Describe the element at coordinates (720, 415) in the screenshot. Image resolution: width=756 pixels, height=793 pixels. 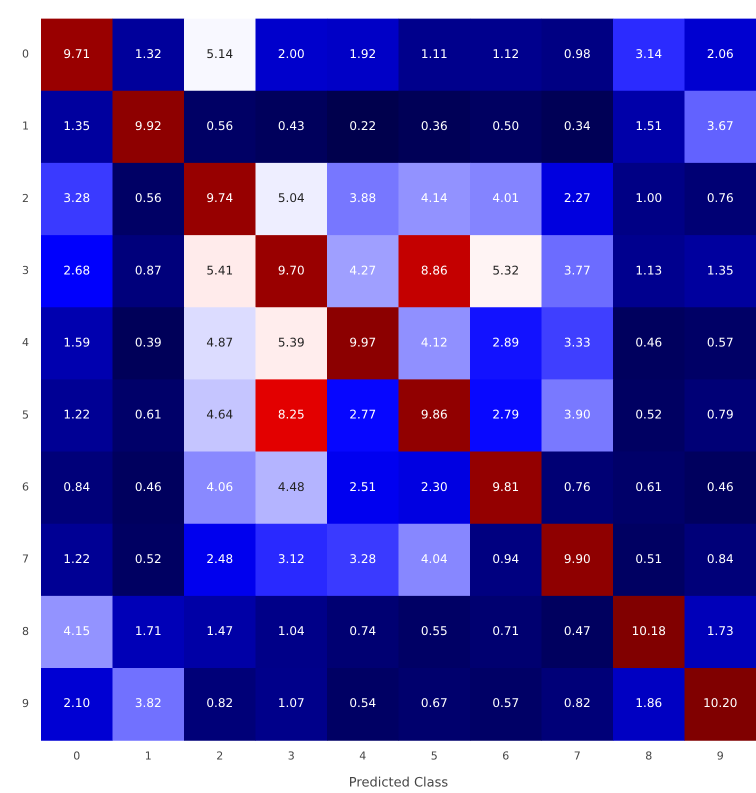
I see `data-label: 0.79` at that location.